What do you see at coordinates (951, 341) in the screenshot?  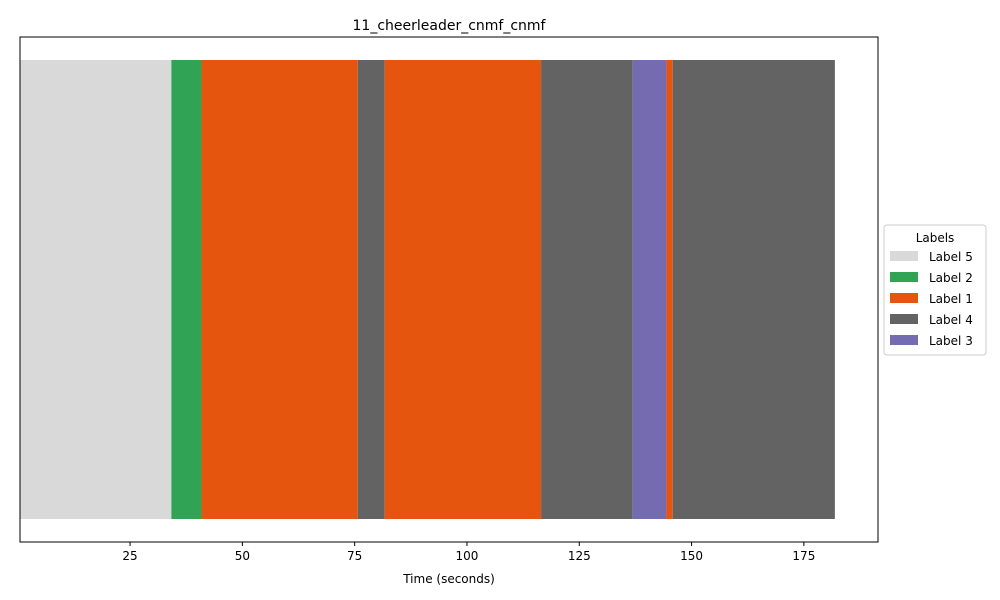 I see `legend-label-label-3: Label 3` at bounding box center [951, 341].